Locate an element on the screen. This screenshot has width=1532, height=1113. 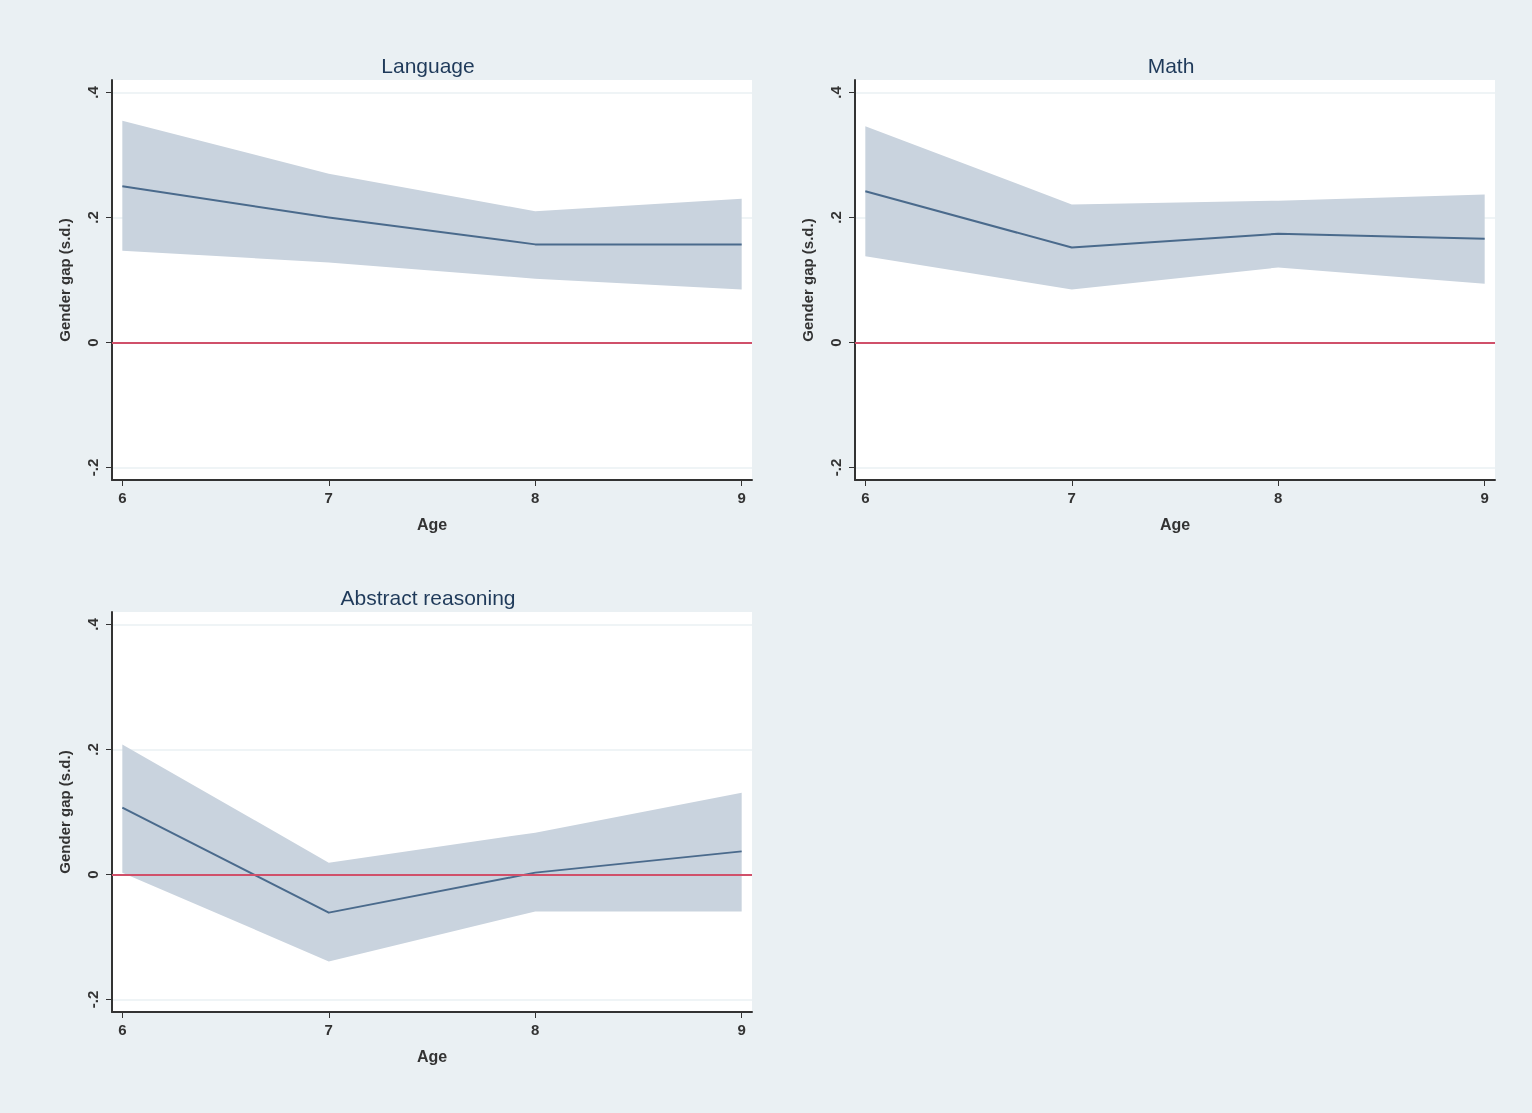
chart-title: Math is located at coordinates (1171, 65).